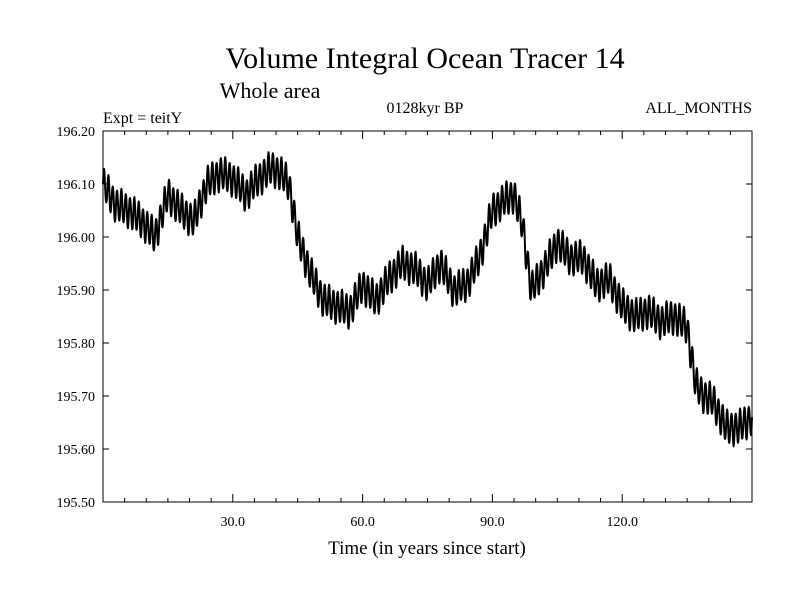 This screenshot has width=800, height=600. I want to click on x-tick-label: 60.0, so click(362, 522).